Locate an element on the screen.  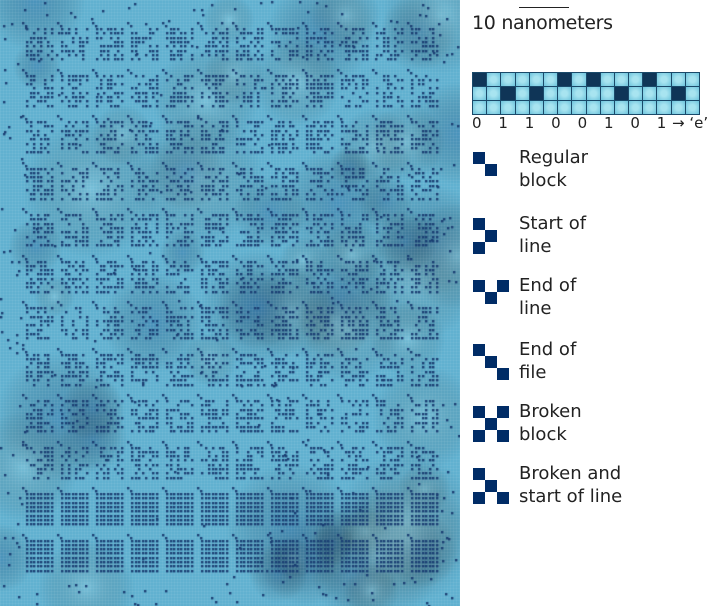
scale-bar-label: 10 nanometers is located at coordinates (542, 23).